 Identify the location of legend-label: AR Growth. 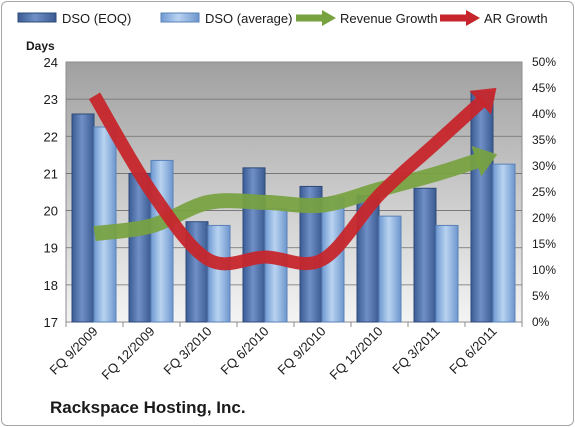
(516, 18).